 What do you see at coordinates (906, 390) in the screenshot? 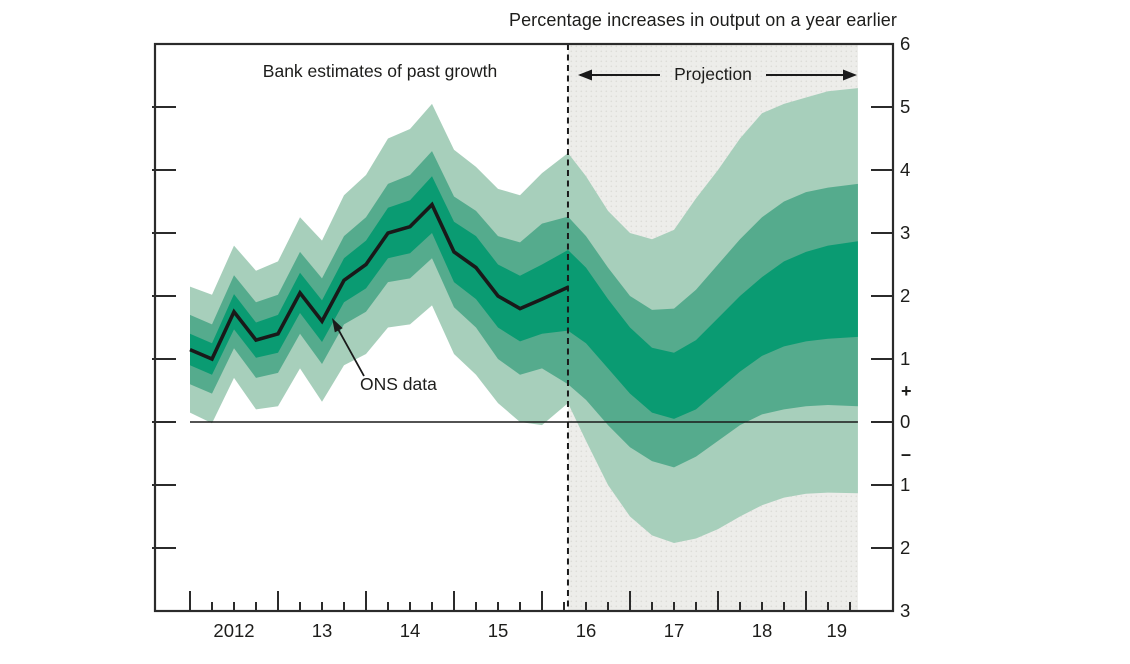
I see `plus-sign-marker: +` at bounding box center [906, 390].